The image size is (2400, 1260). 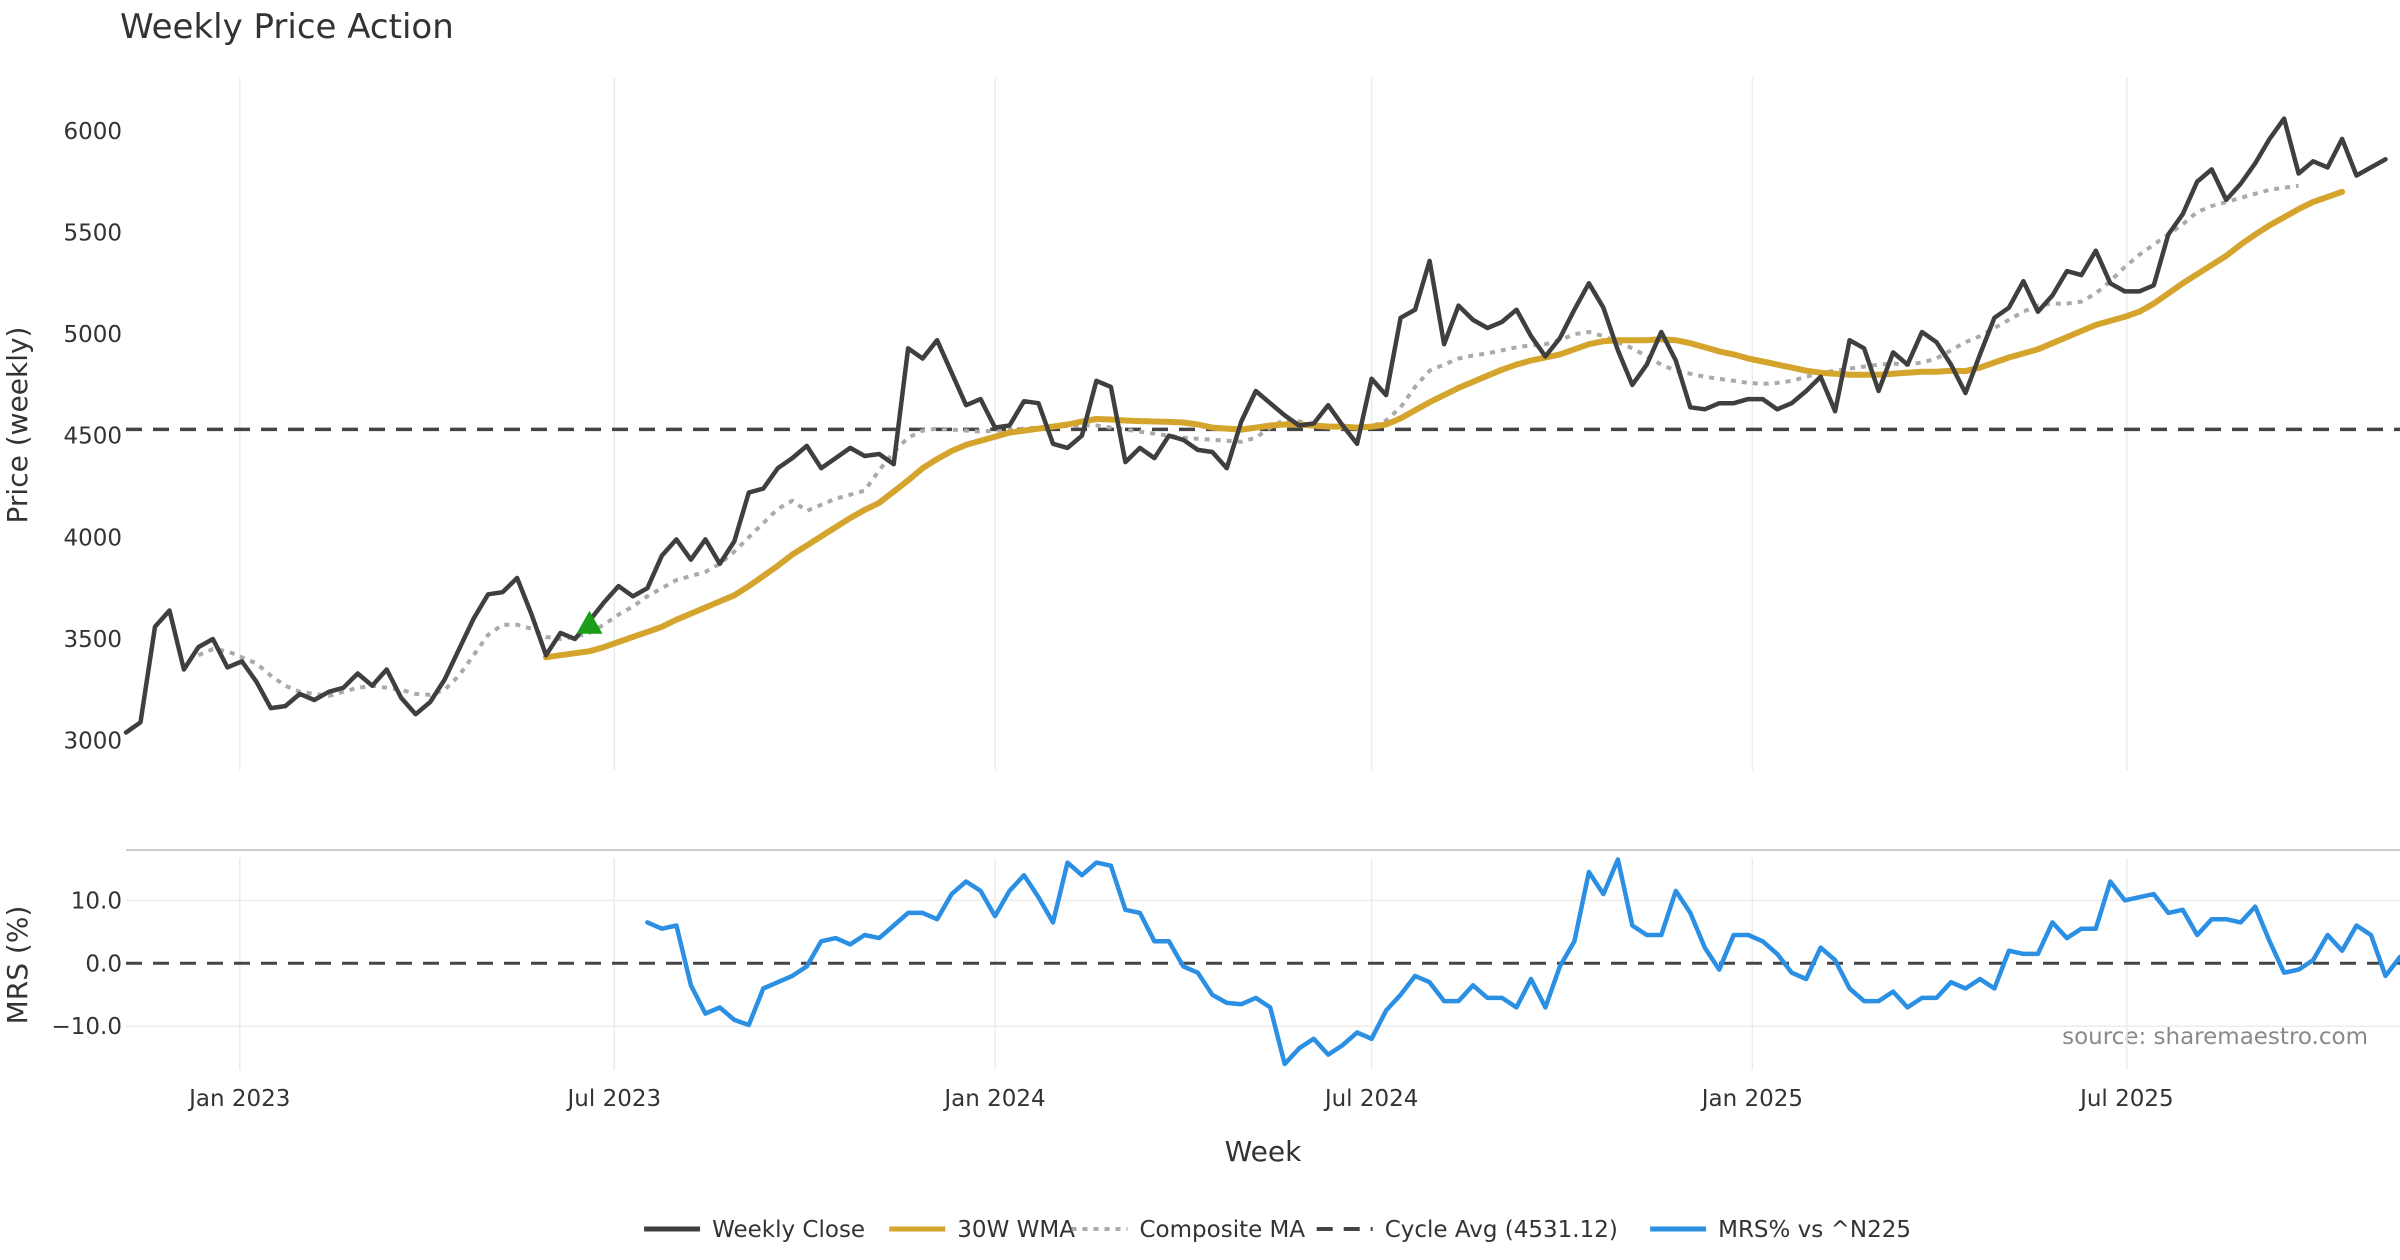 I want to click on x-tick-label: Jul 2025, so click(x=2126, y=1099).